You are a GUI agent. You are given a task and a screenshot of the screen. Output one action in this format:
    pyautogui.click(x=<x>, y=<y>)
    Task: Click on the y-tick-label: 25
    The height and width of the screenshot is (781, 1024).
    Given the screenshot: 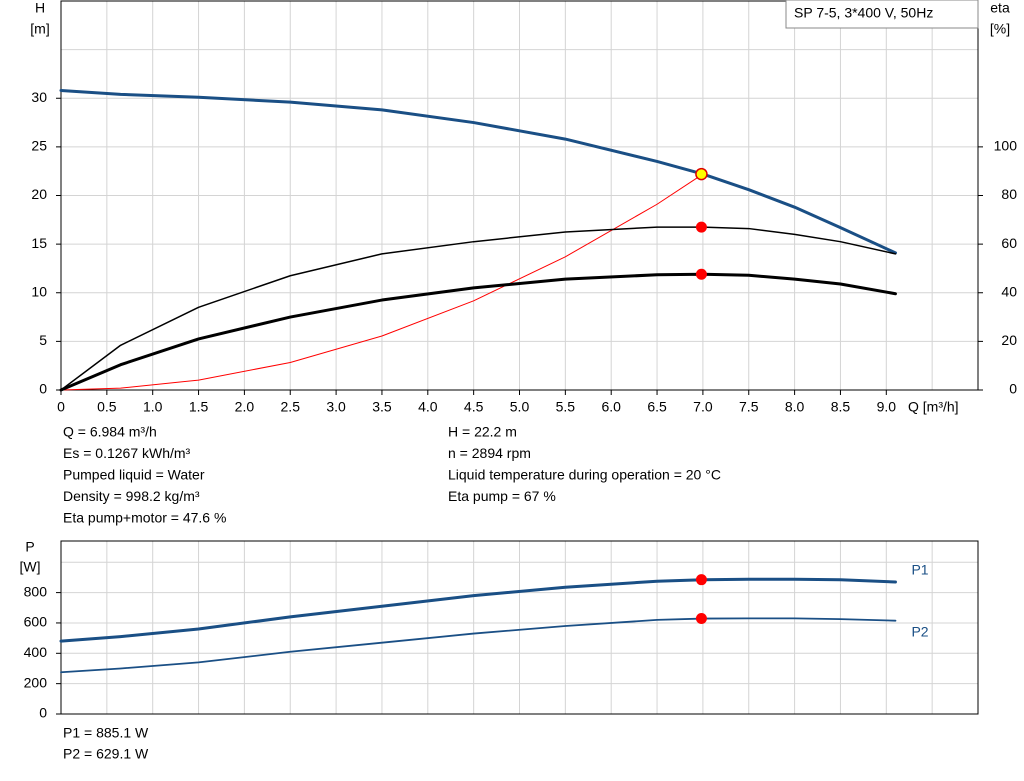 What is the action you would take?
    pyautogui.click(x=39, y=146)
    